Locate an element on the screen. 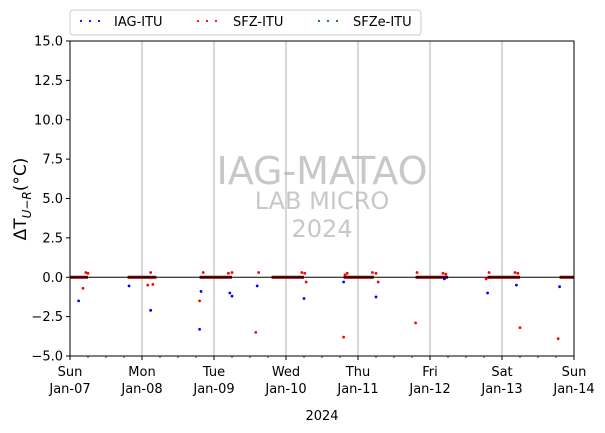 This screenshot has height=433, width=605. y-axis: −5.0 −2.5 0.0 2.5 5.0 7.5 10.0 12.5 15.0 is located at coordinates (50, 200).